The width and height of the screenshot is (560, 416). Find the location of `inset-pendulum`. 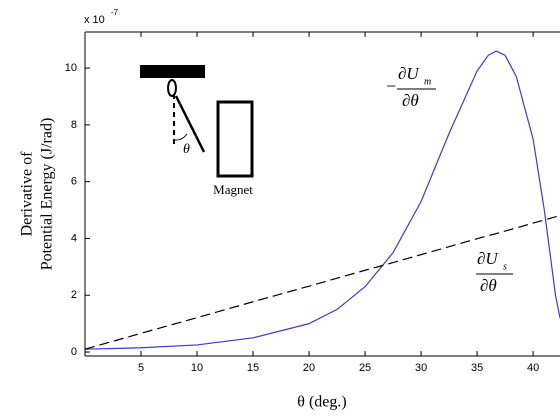

inset-pendulum is located at coordinates (190, 124).